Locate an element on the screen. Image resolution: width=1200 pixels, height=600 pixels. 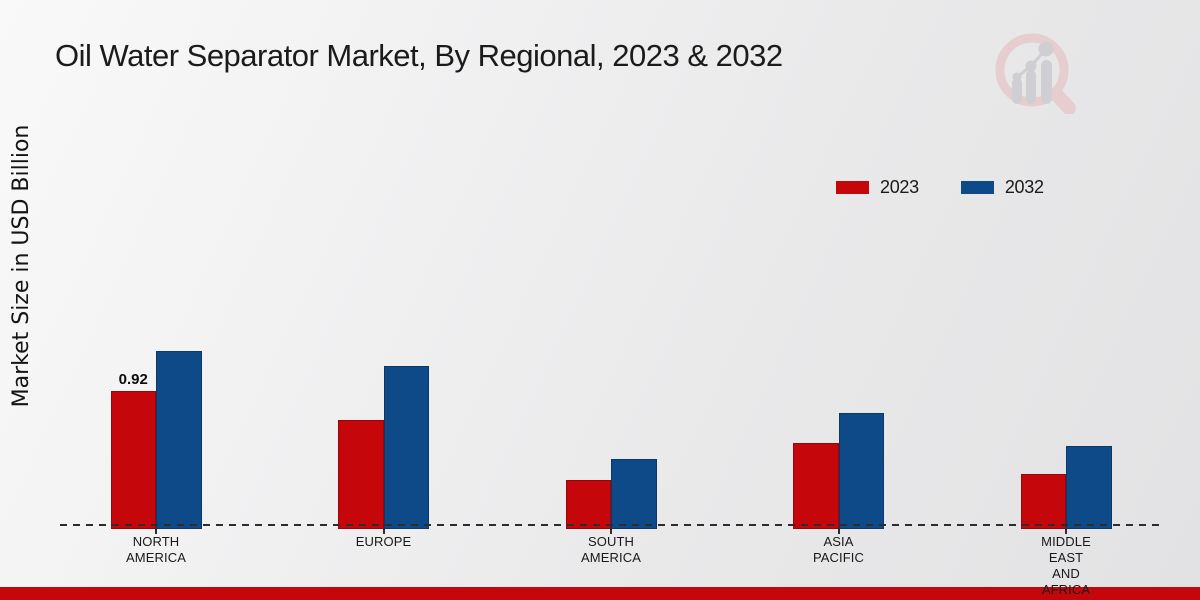
bar-2023-south-america is located at coordinates (588, 504).